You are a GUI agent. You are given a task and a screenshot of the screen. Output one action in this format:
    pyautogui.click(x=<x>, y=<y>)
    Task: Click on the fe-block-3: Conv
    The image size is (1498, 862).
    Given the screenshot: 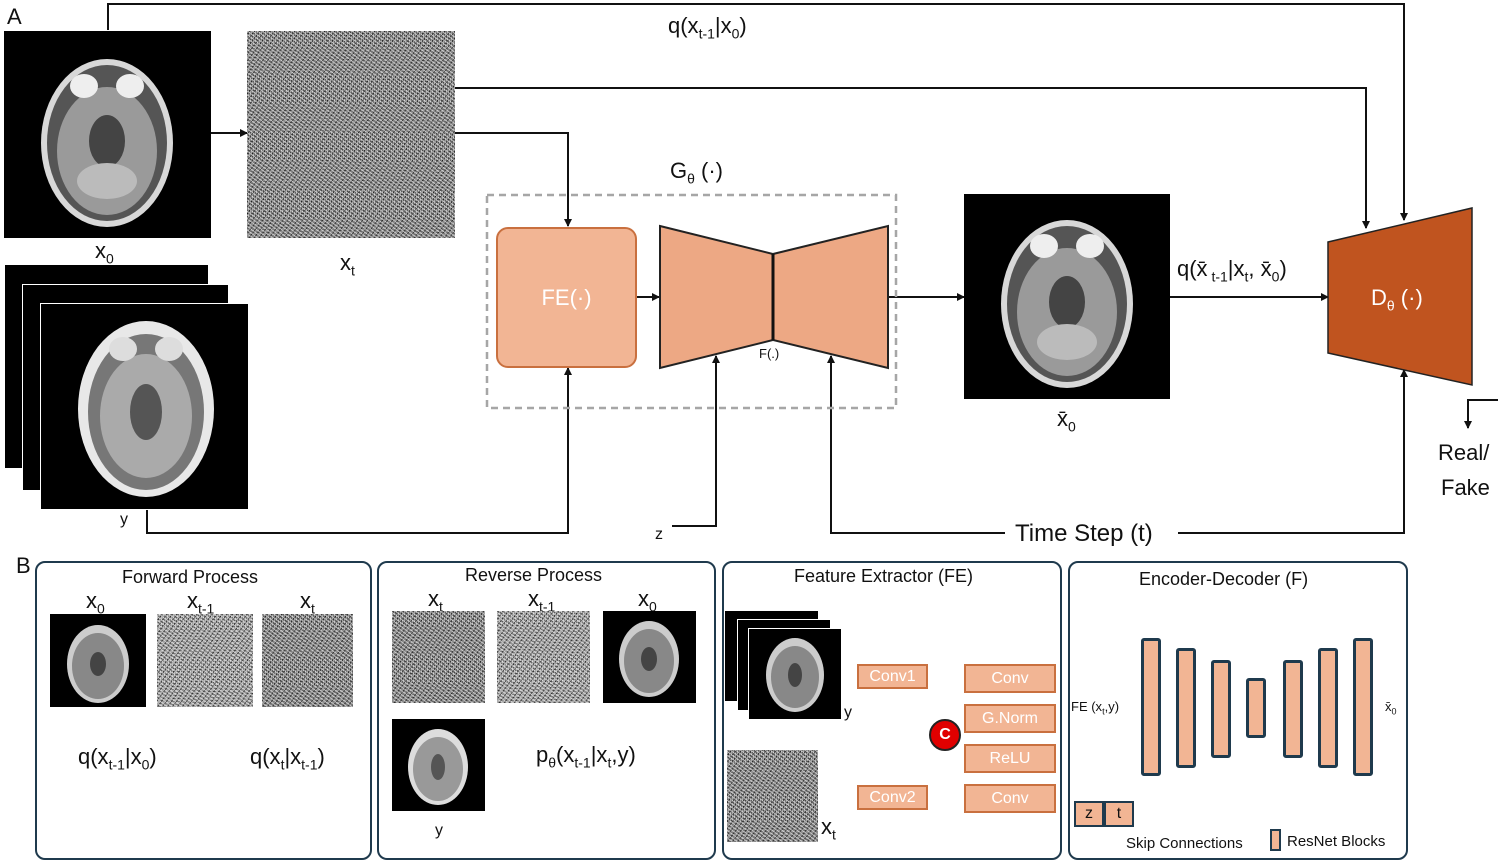 What is the action you would take?
    pyautogui.click(x=1010, y=798)
    